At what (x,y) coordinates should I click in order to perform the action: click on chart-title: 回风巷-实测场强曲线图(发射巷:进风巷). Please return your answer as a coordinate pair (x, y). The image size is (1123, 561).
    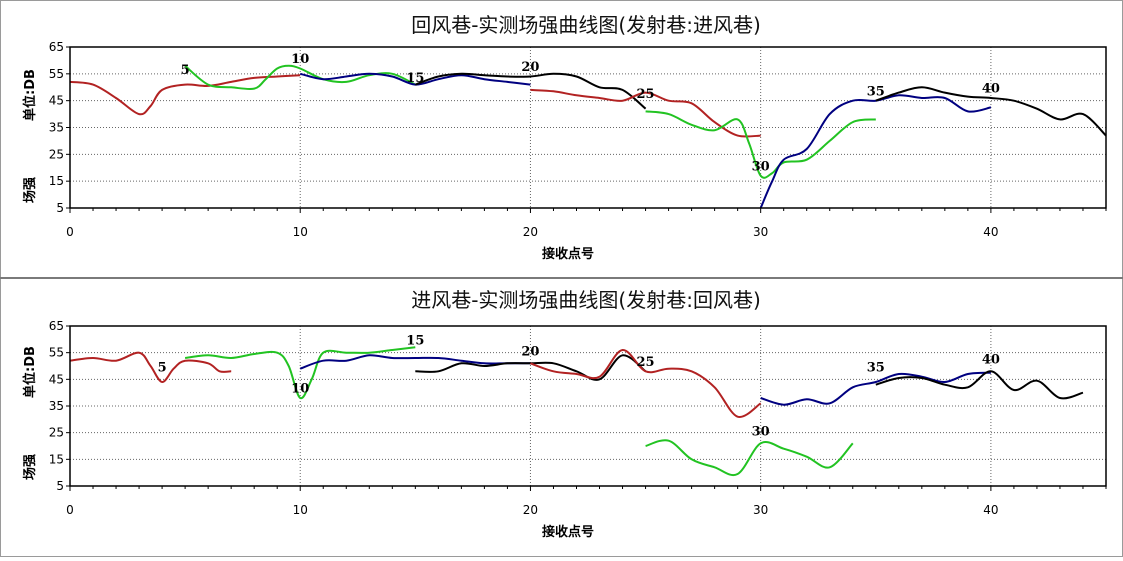
    Looking at the image, I should click on (586, 25).